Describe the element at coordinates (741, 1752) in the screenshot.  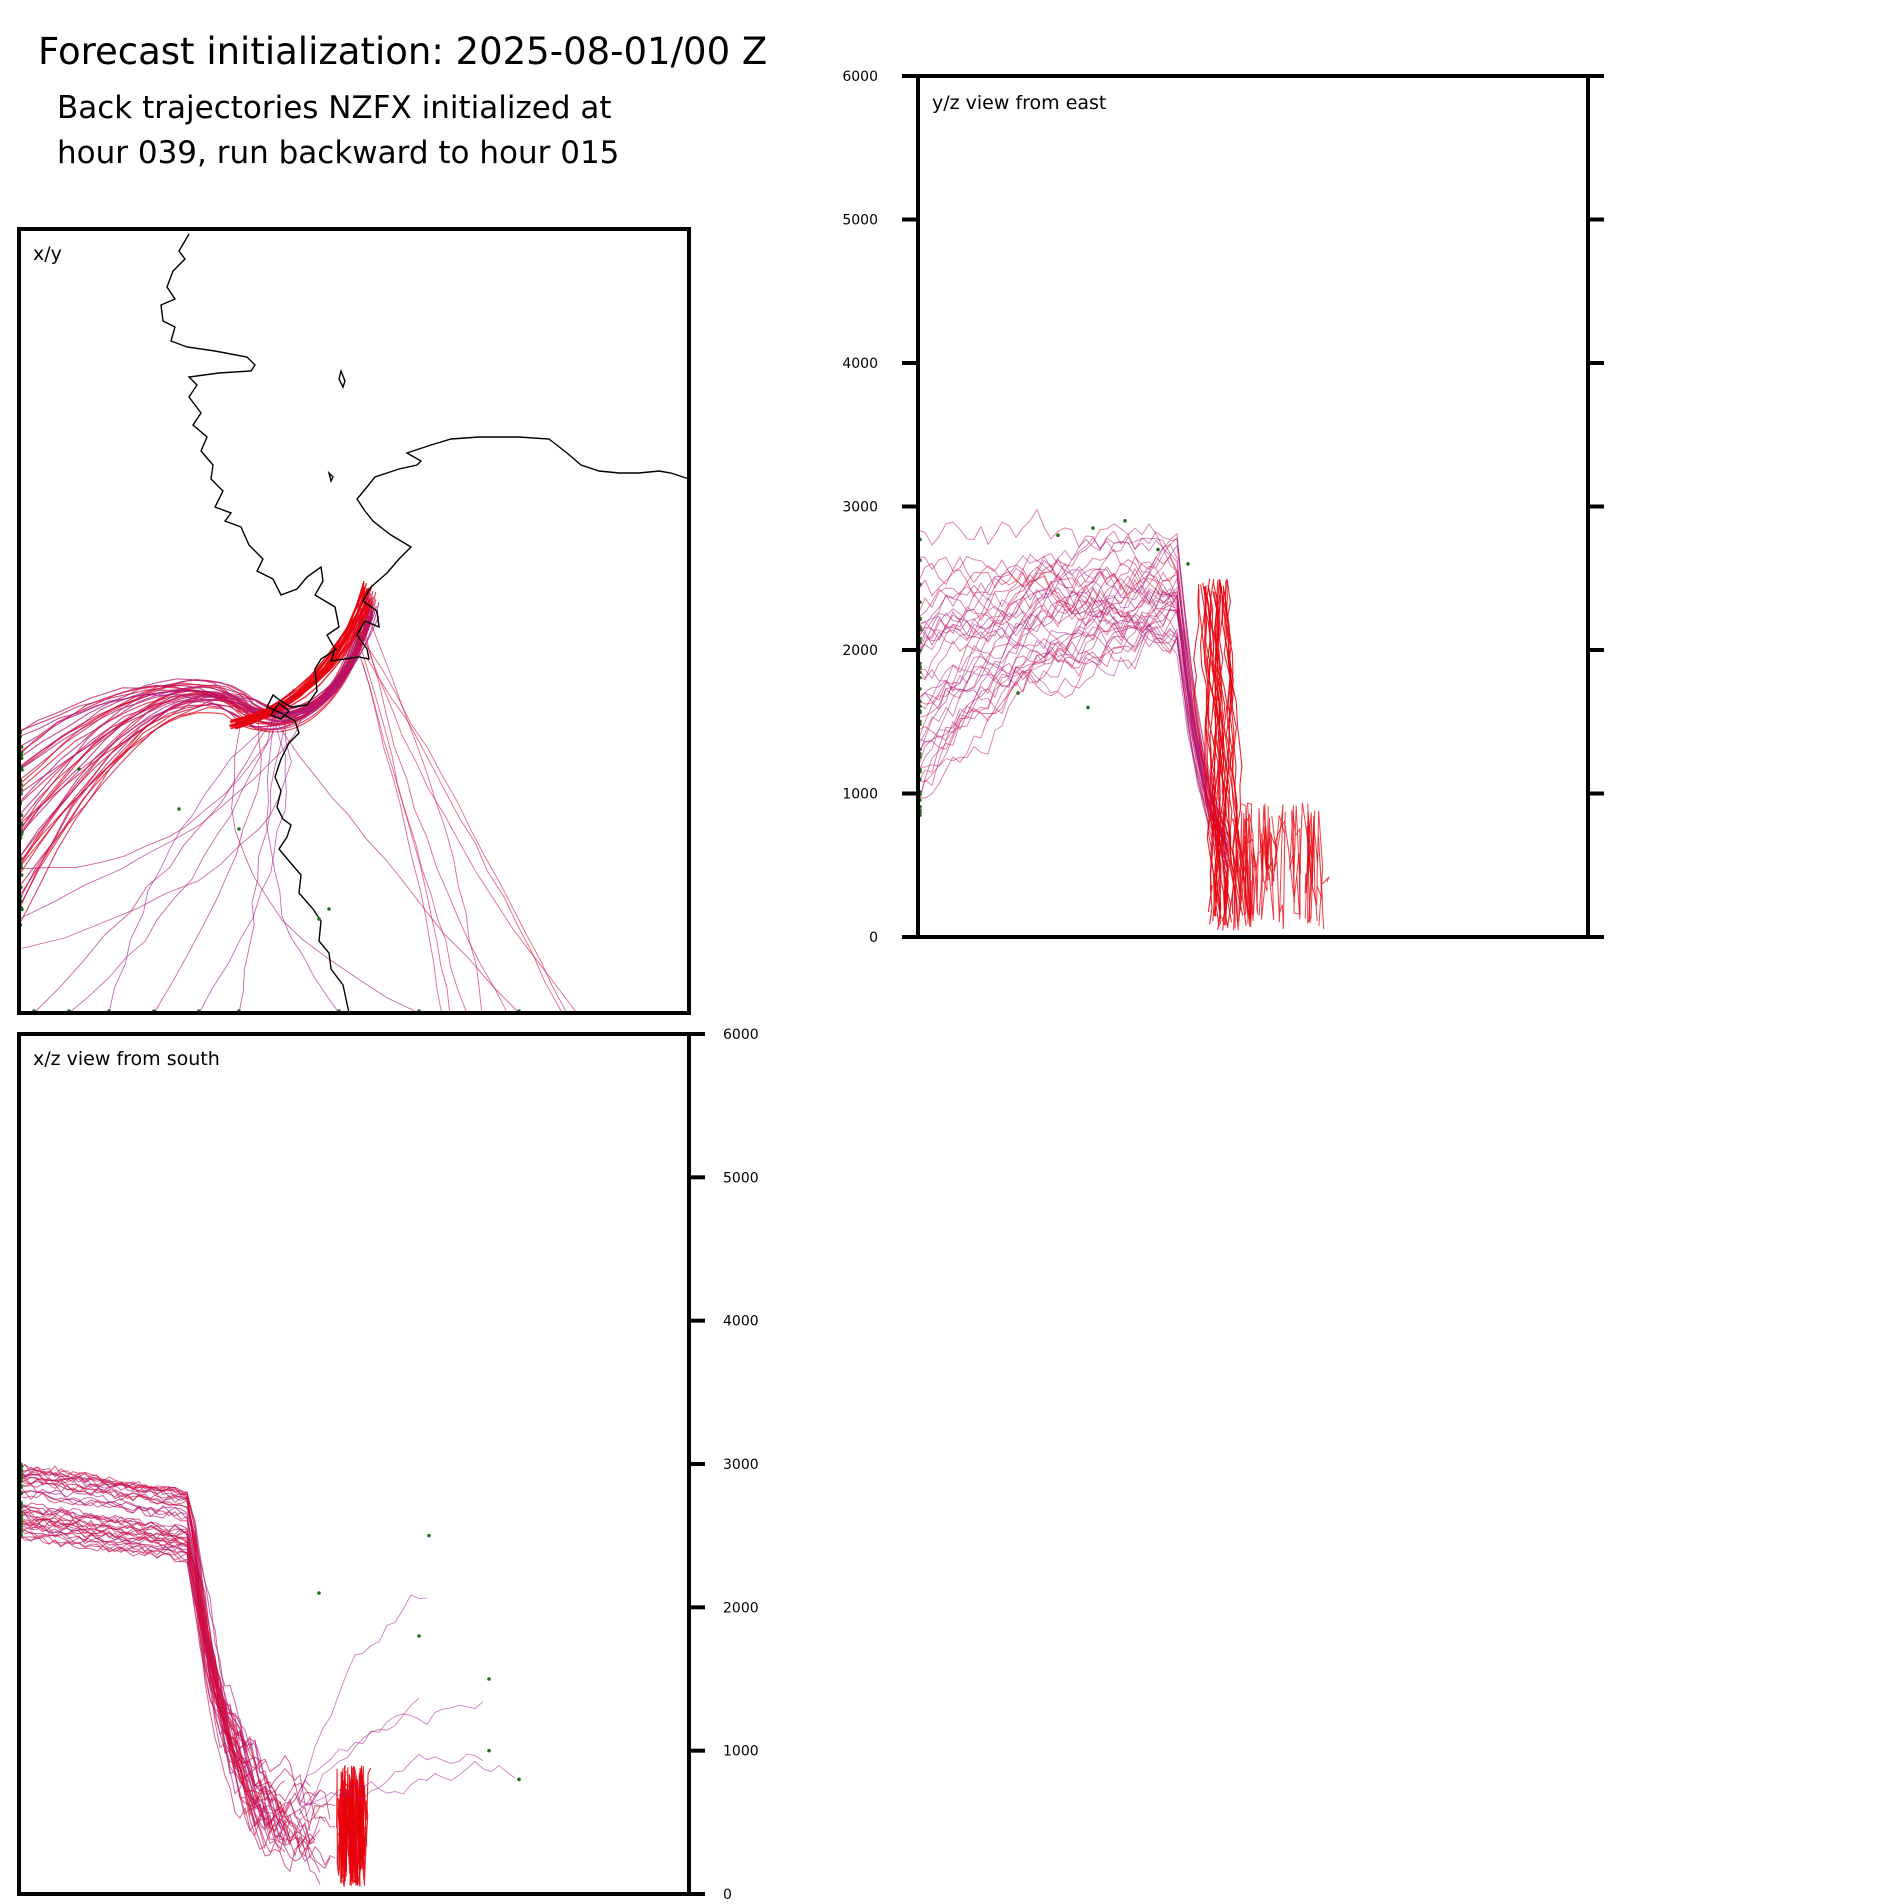
I see `y-tick-label: 1000` at that location.